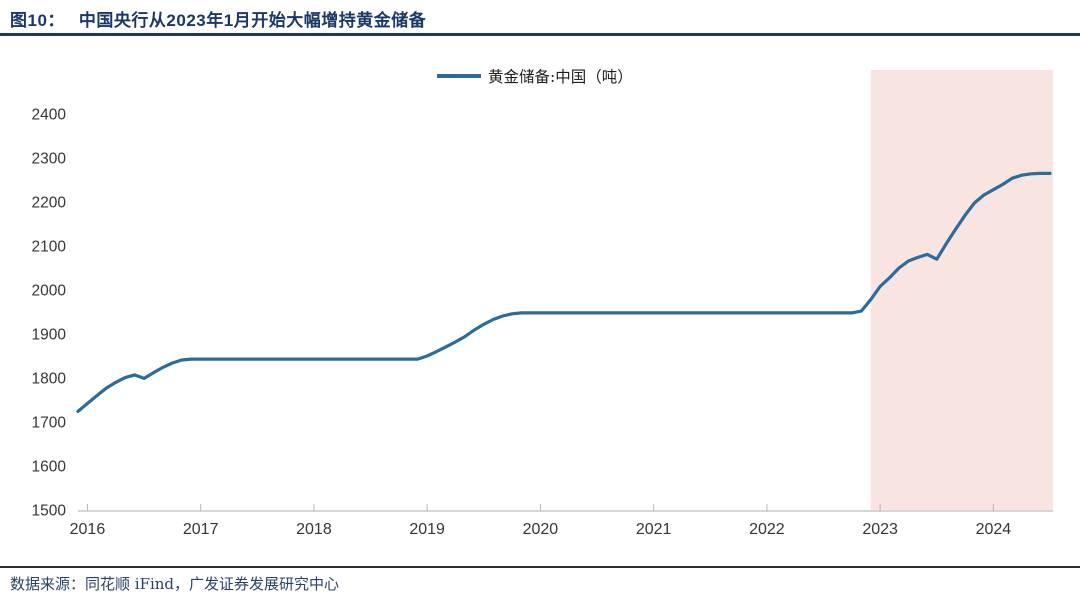 Image resolution: width=1080 pixels, height=599 pixels. I want to click on figure-title: 图10： 中国央行从2023年1月开始大幅增持黄金储备, so click(540, 18).